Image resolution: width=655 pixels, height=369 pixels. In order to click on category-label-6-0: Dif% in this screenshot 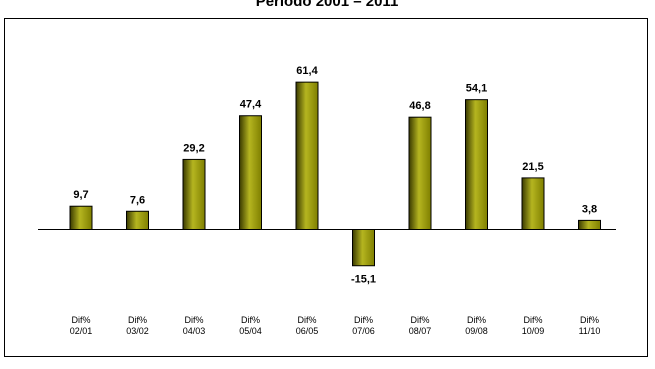, I will do `click(419, 320)`.